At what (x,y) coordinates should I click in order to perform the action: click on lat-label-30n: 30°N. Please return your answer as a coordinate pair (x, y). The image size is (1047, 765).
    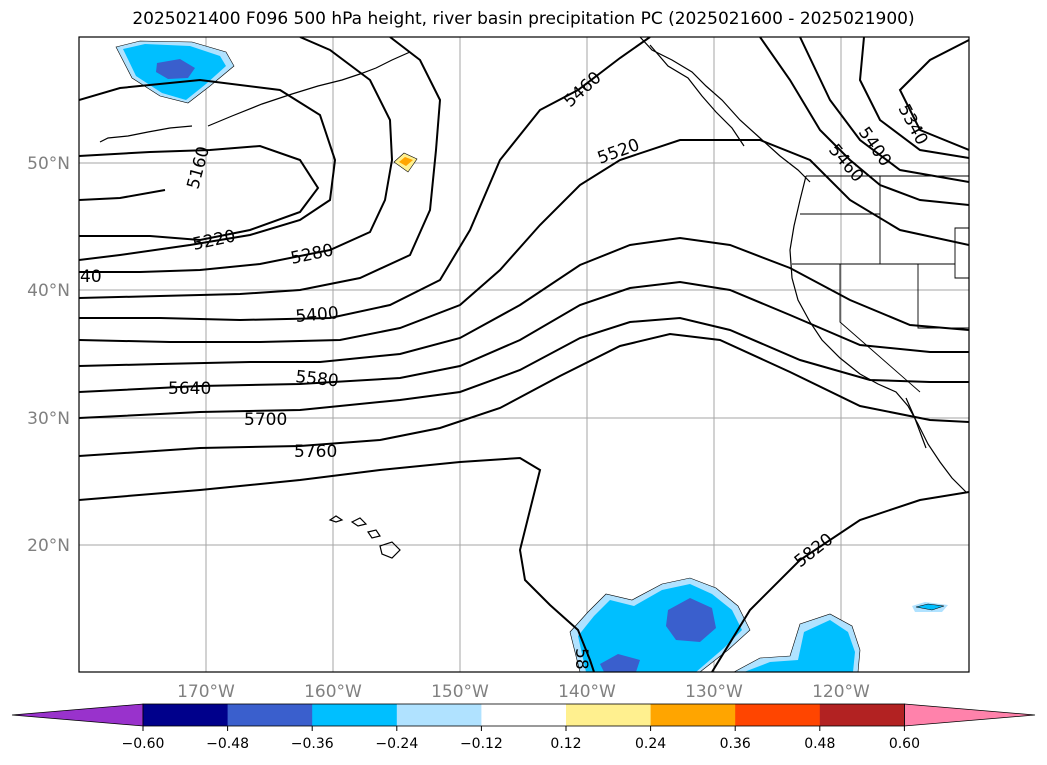
    Looking at the image, I should click on (48, 419).